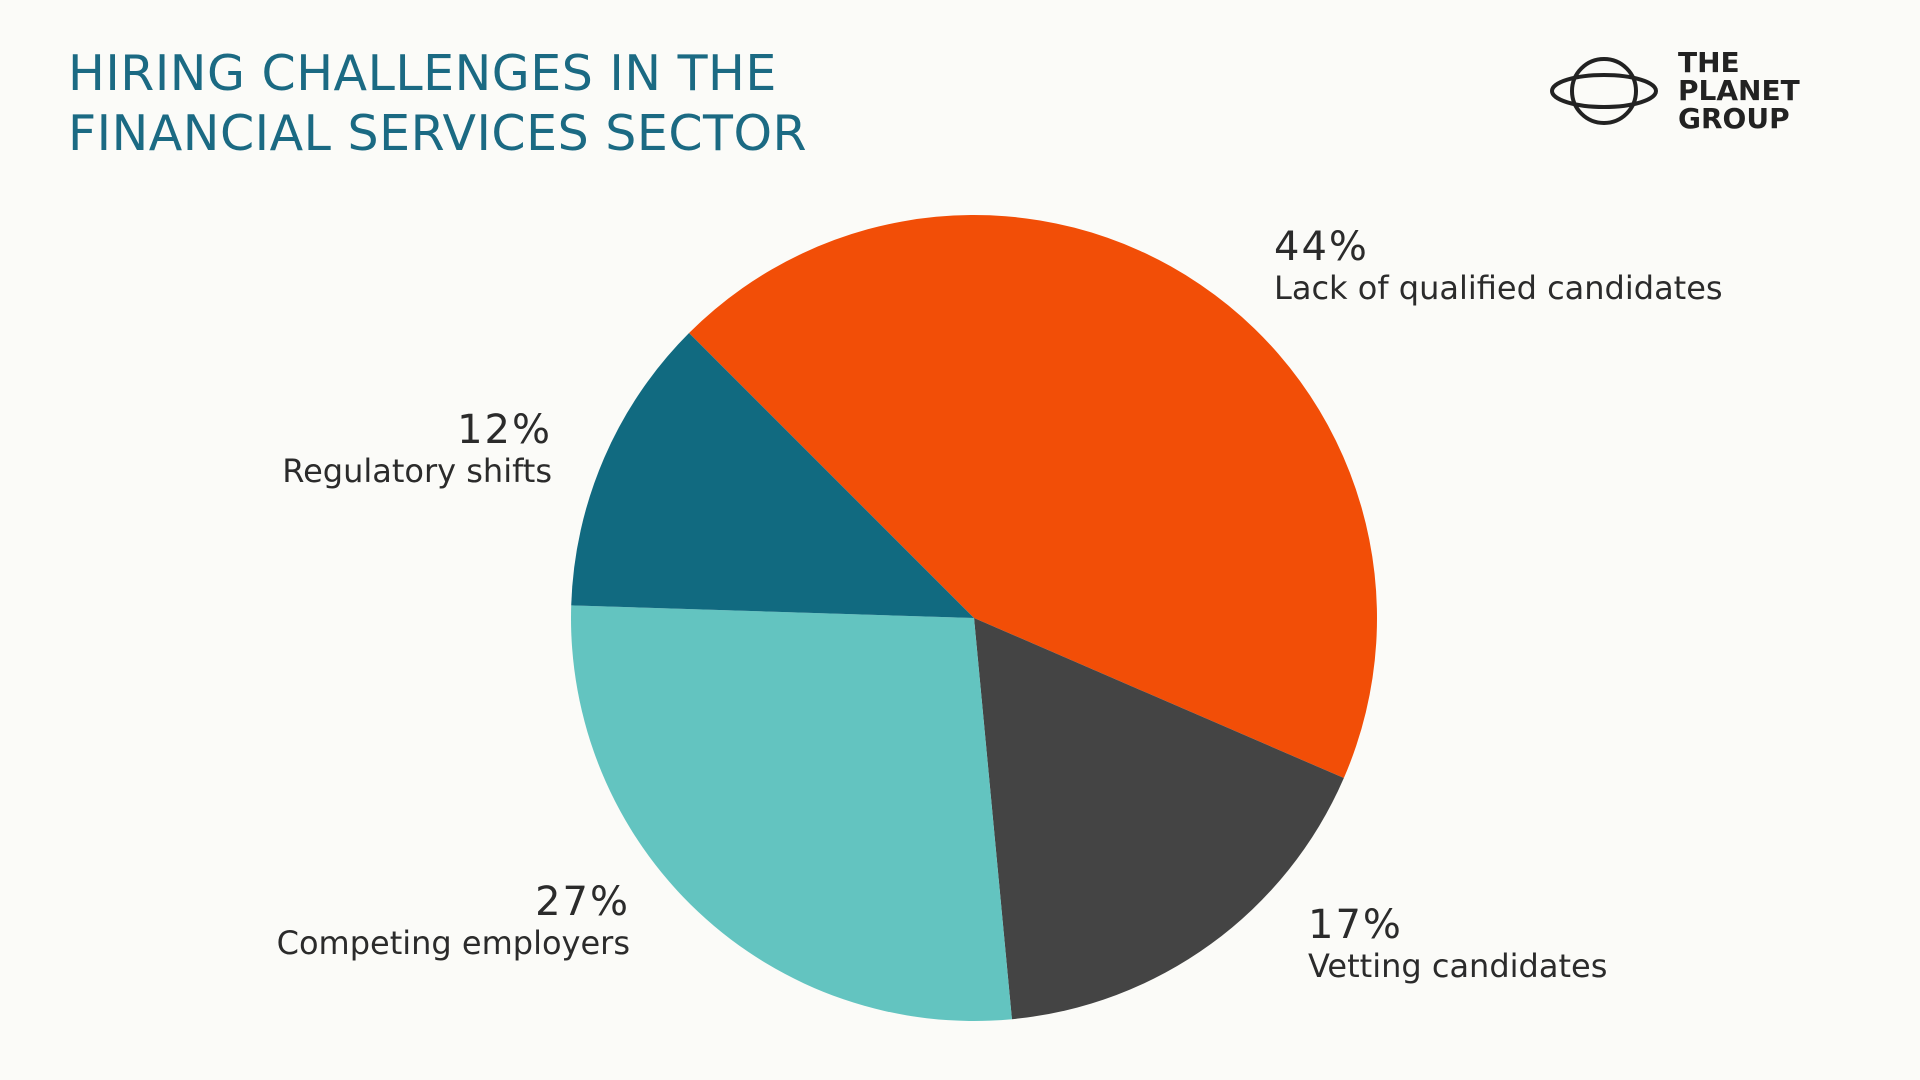 Image resolution: width=1920 pixels, height=1080 pixels. Describe the element at coordinates (1159, 819) in the screenshot. I see `pie-slice-vetting-candidates` at that location.